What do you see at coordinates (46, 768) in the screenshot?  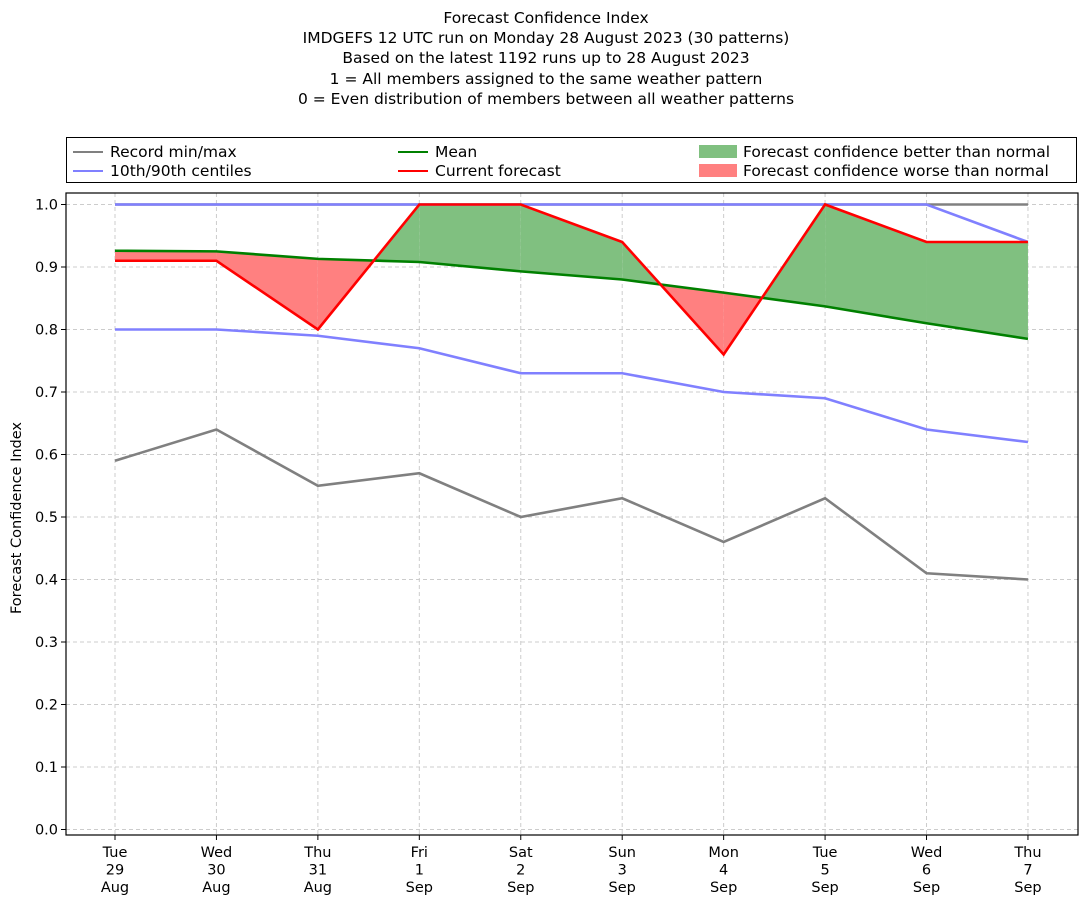 I see `y-tick-label: 0.1` at bounding box center [46, 768].